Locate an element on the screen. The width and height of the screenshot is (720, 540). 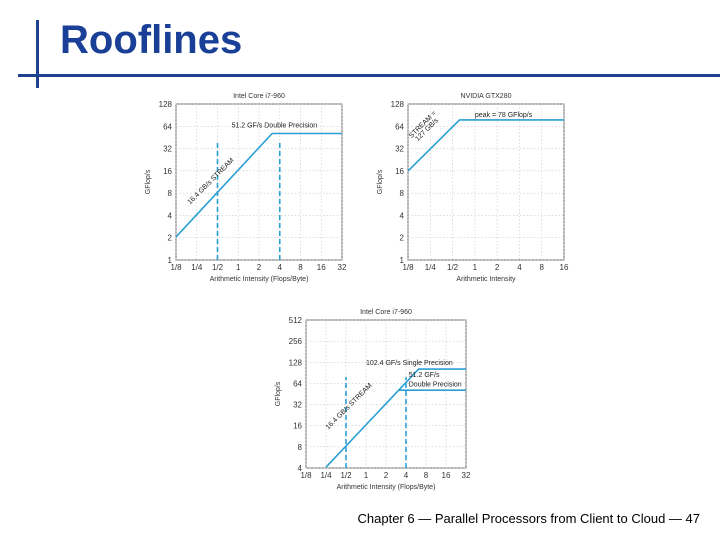
annotation-label: peak = 78 GFlop/s is located at coordinates (504, 115).